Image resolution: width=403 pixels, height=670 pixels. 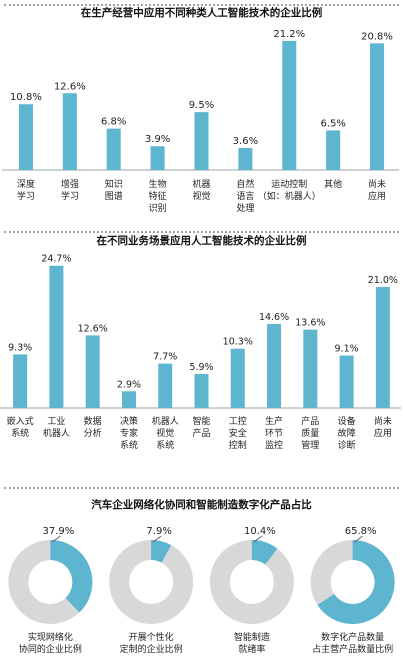 What do you see at coordinates (158, 531) in the screenshot?
I see `donut-value-label-1: 7.9%` at bounding box center [158, 531].